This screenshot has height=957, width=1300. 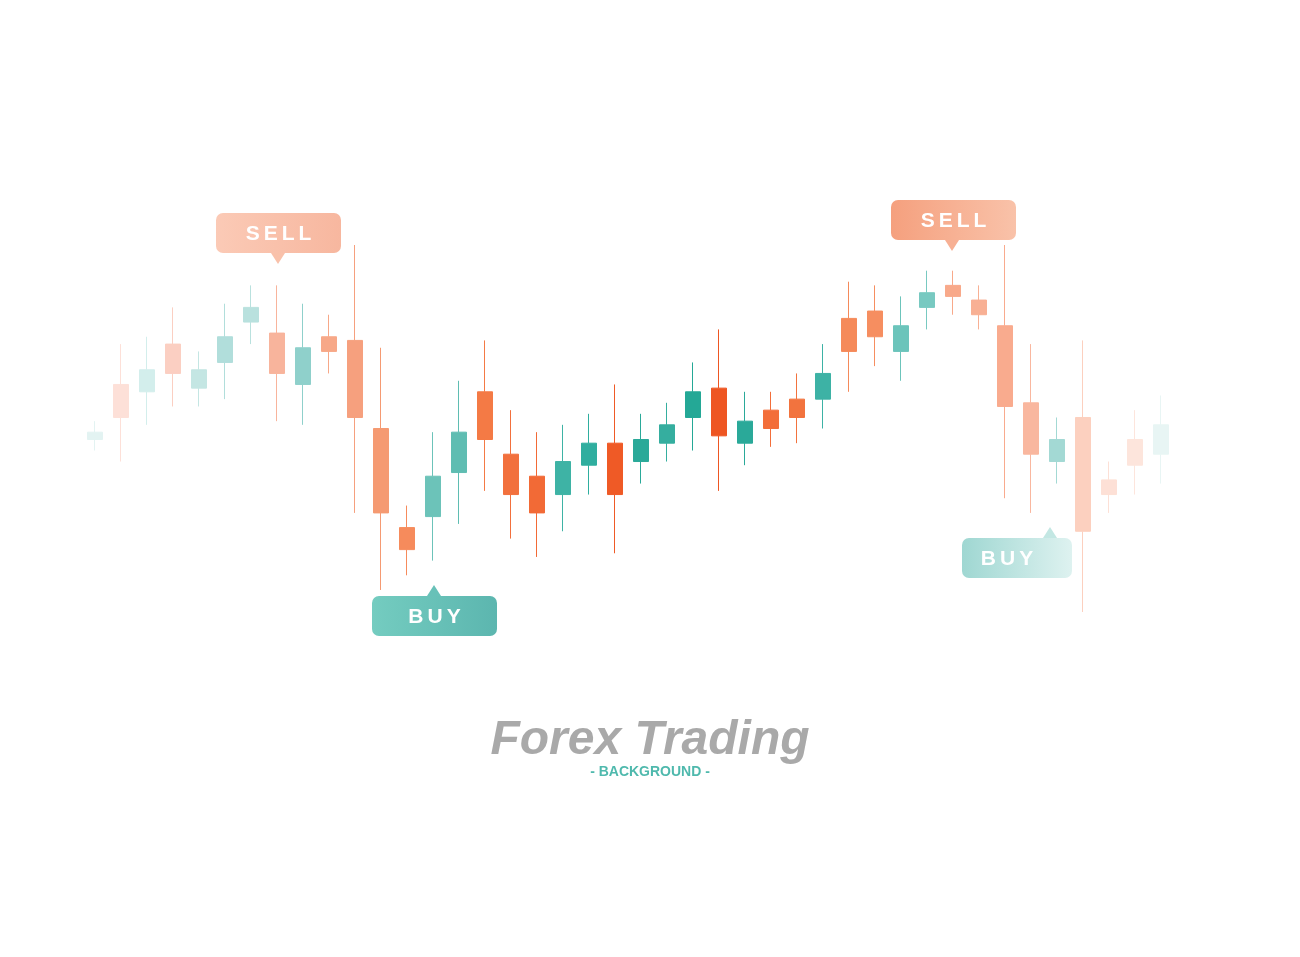 What do you see at coordinates (650, 771) in the screenshot?
I see `text: - BACKGROUND -` at bounding box center [650, 771].